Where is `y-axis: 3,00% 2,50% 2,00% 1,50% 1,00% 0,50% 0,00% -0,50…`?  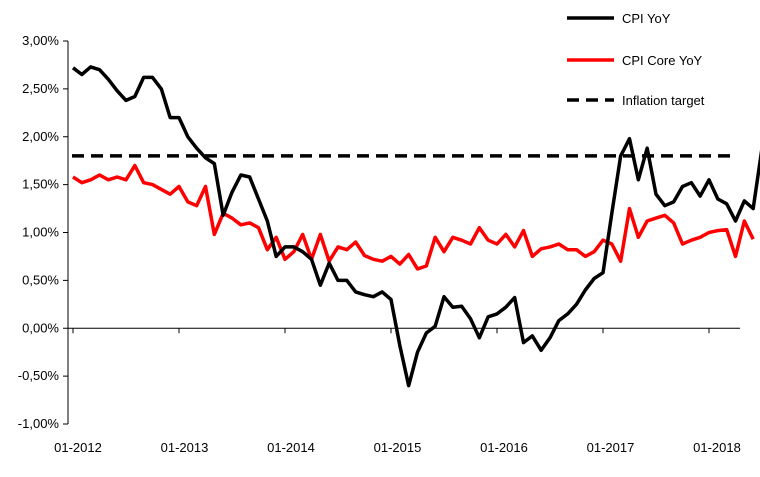 y-axis: 3,00% 2,50% 2,00% 1,50% 1,00% 0,50% 0,00% -0,50… is located at coordinates (43, 232).